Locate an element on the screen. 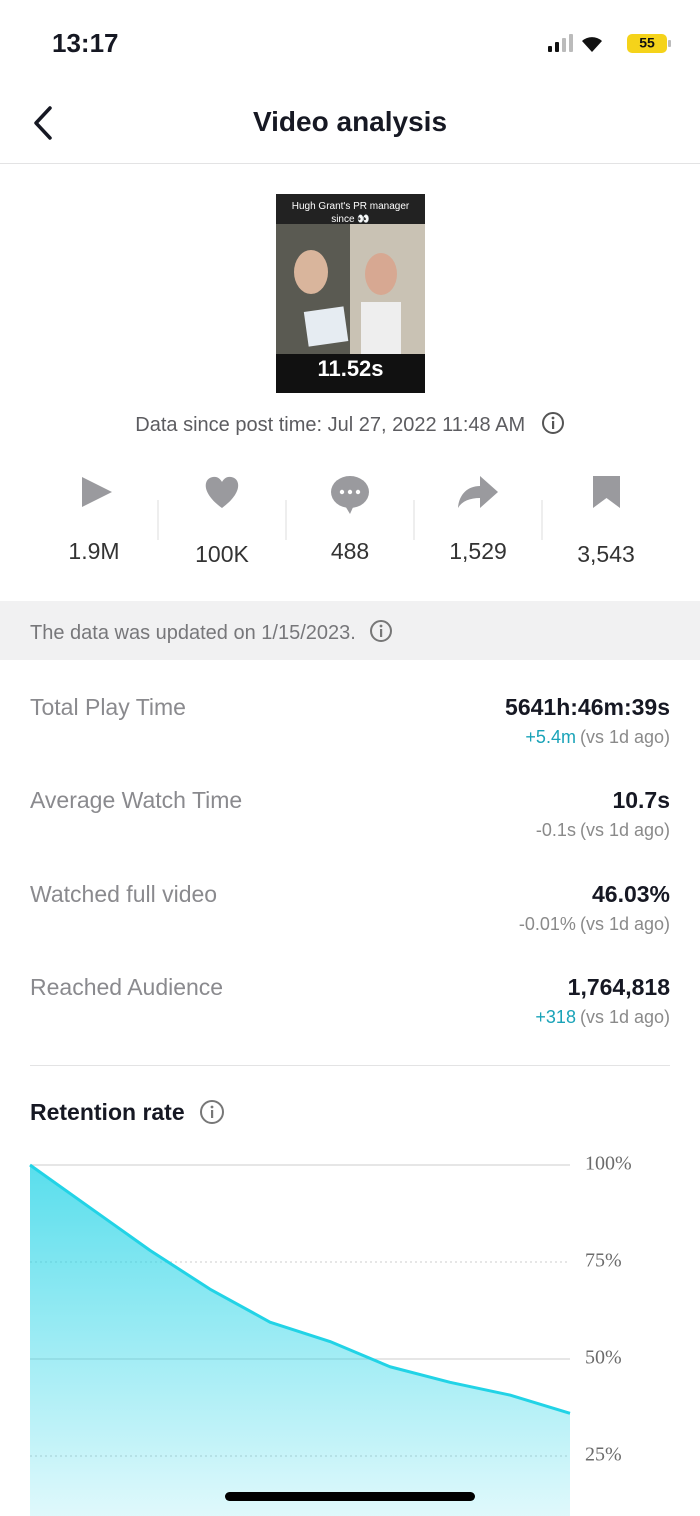 The width and height of the screenshot is (700, 1516). metric-value: 5641h:46m:39s is located at coordinates (587, 707).